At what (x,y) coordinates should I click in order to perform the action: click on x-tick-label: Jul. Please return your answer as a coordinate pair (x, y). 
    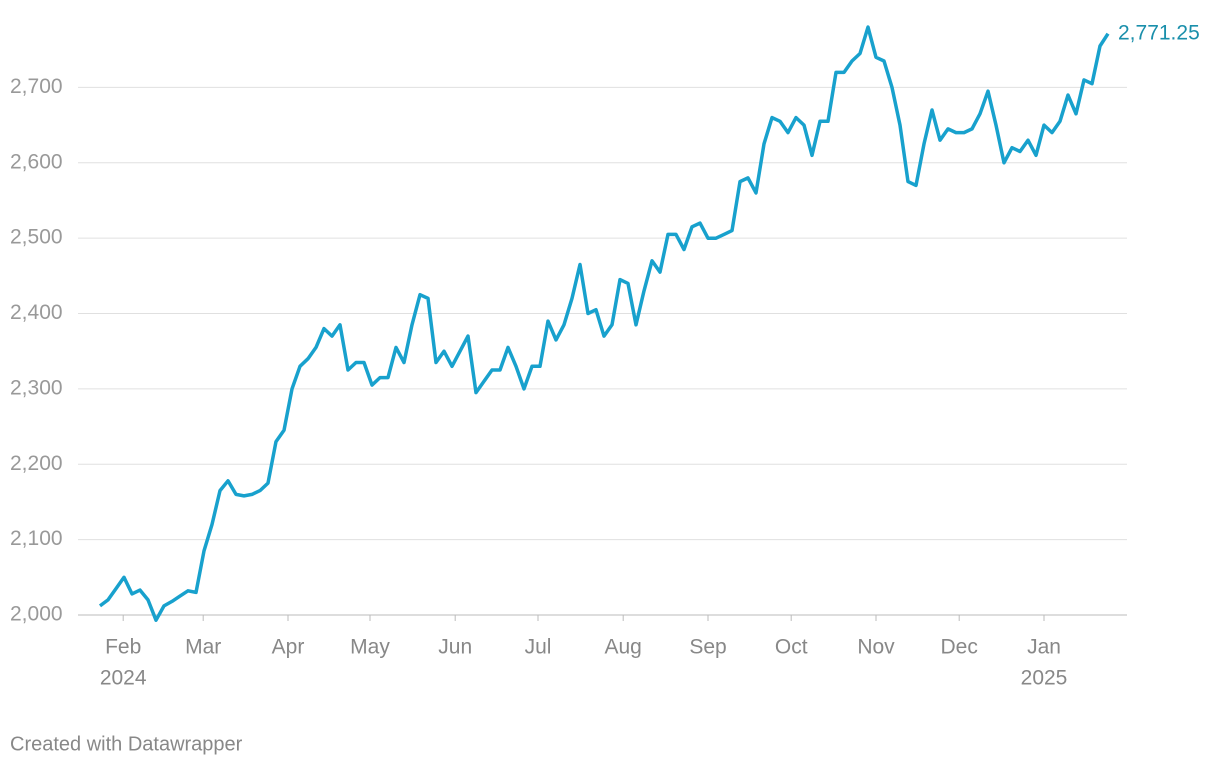
    Looking at the image, I should click on (538, 647).